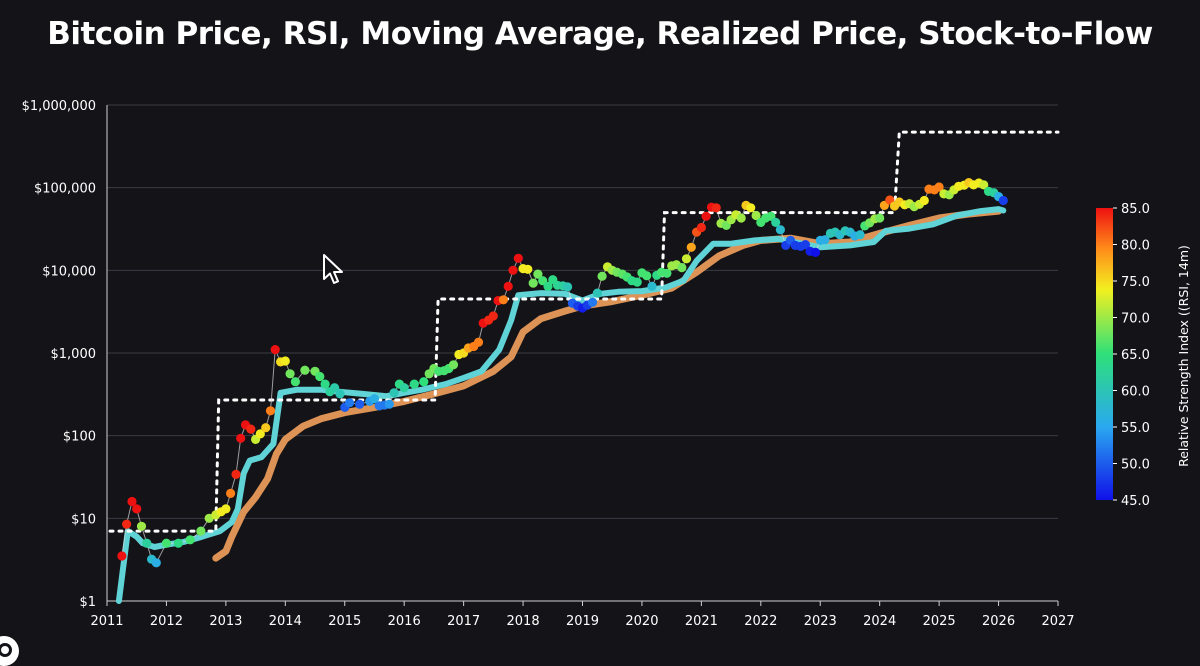 This screenshot has width=1200, height=666. I want to click on y-tick-label: $10, so click(83, 519).